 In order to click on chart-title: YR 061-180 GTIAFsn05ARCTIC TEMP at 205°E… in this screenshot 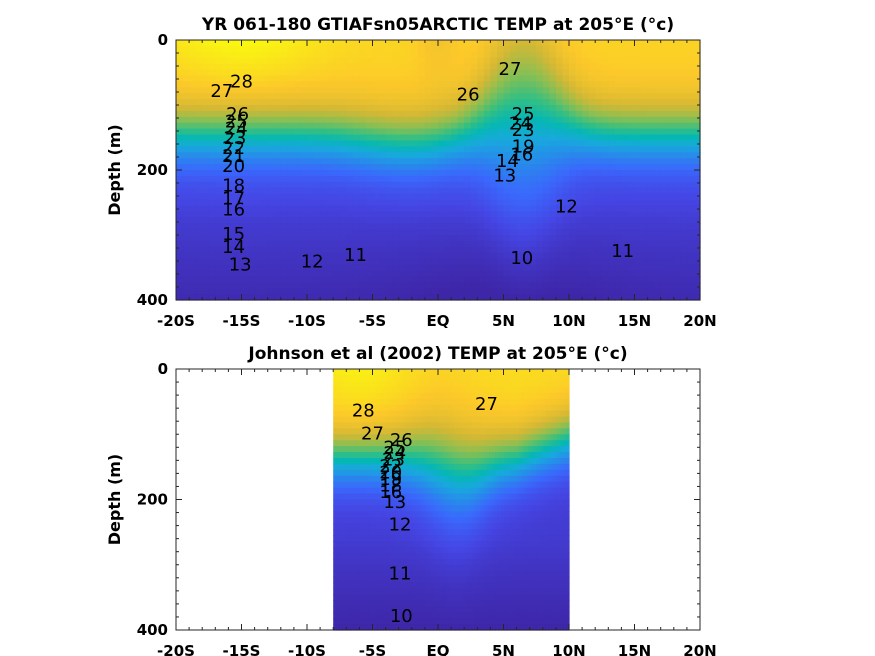, I will do `click(437, 25)`.